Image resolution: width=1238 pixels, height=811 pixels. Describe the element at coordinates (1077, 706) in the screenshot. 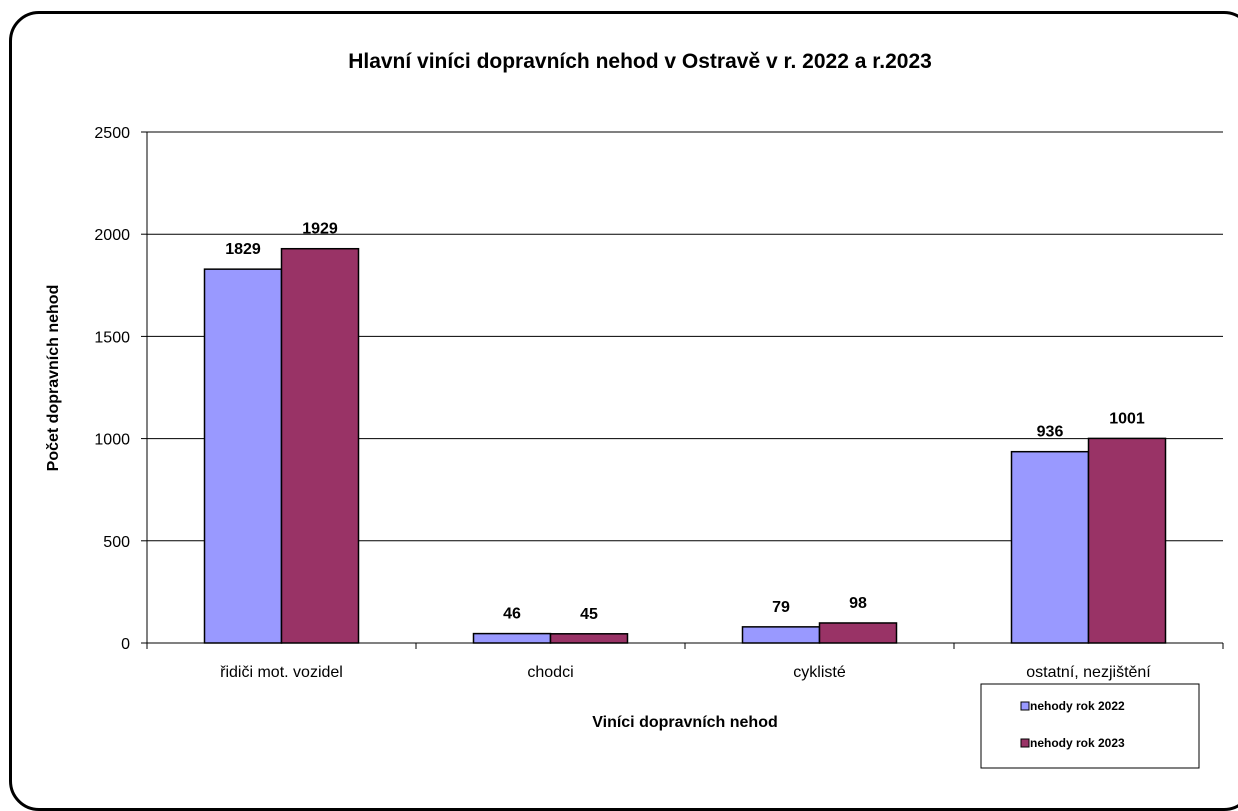

I see `legend-label: nehody rok 2022` at that location.